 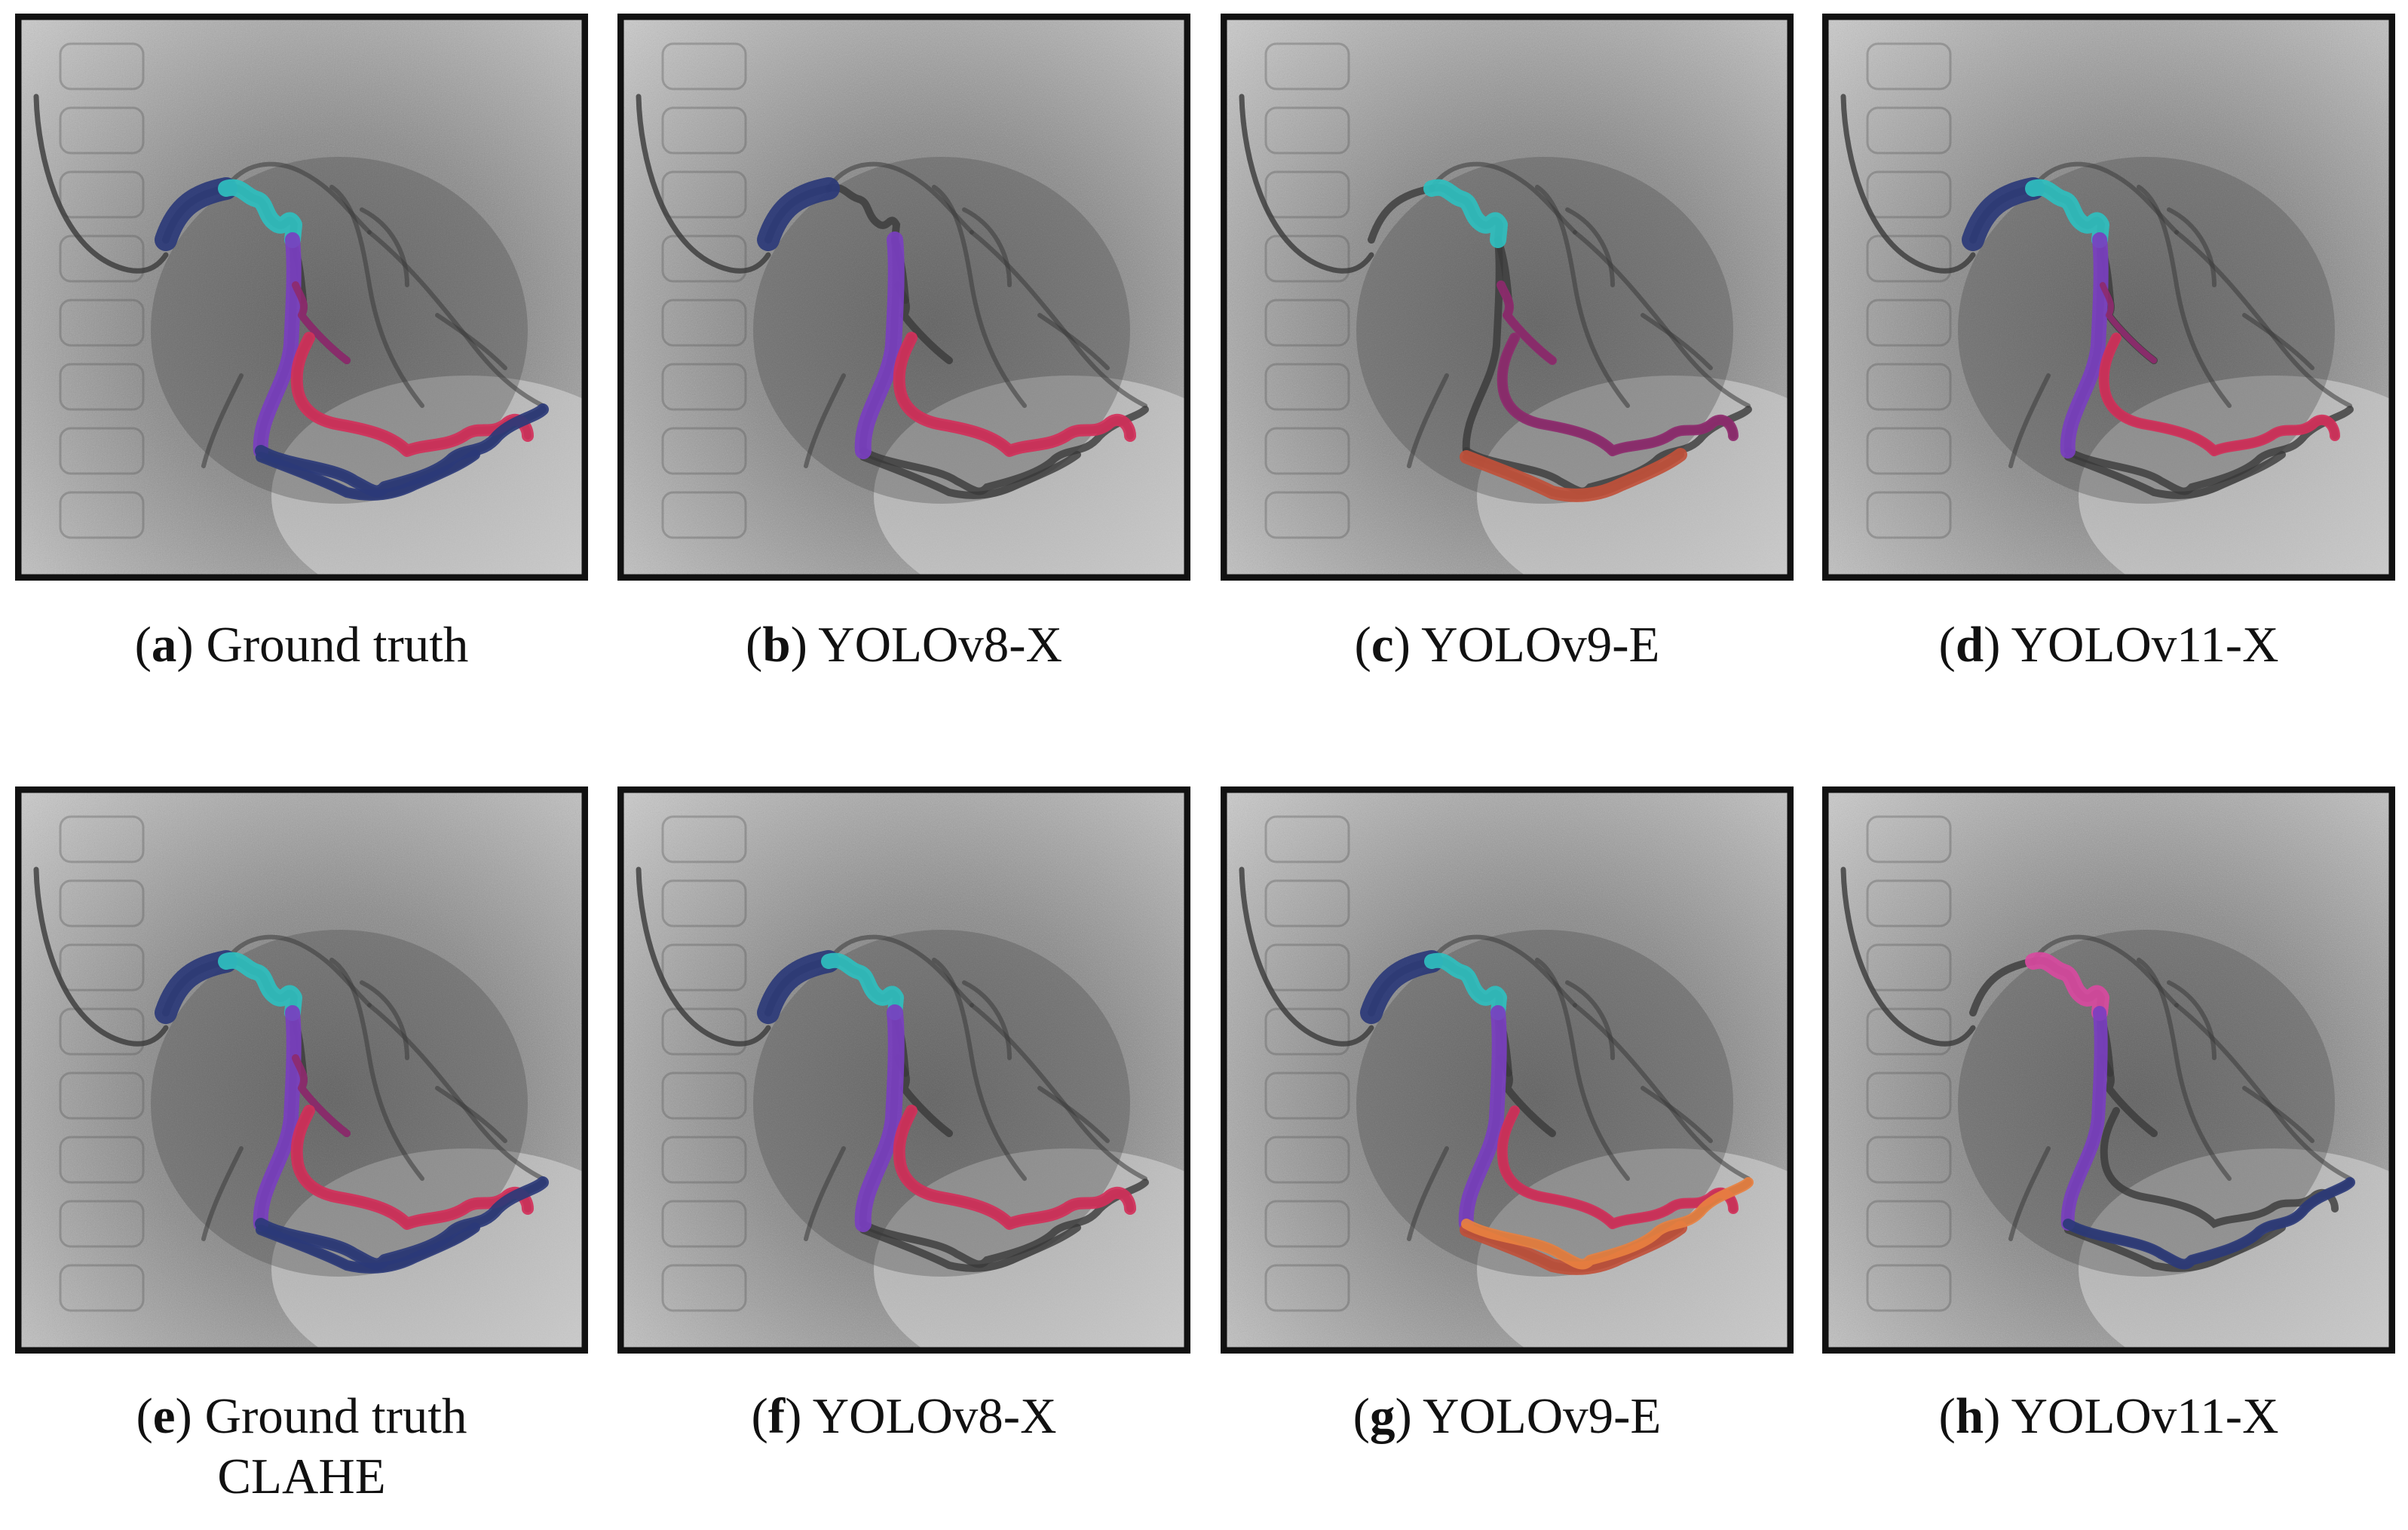 I want to click on caption-a: (a) Ground truth, so click(x=301, y=645).